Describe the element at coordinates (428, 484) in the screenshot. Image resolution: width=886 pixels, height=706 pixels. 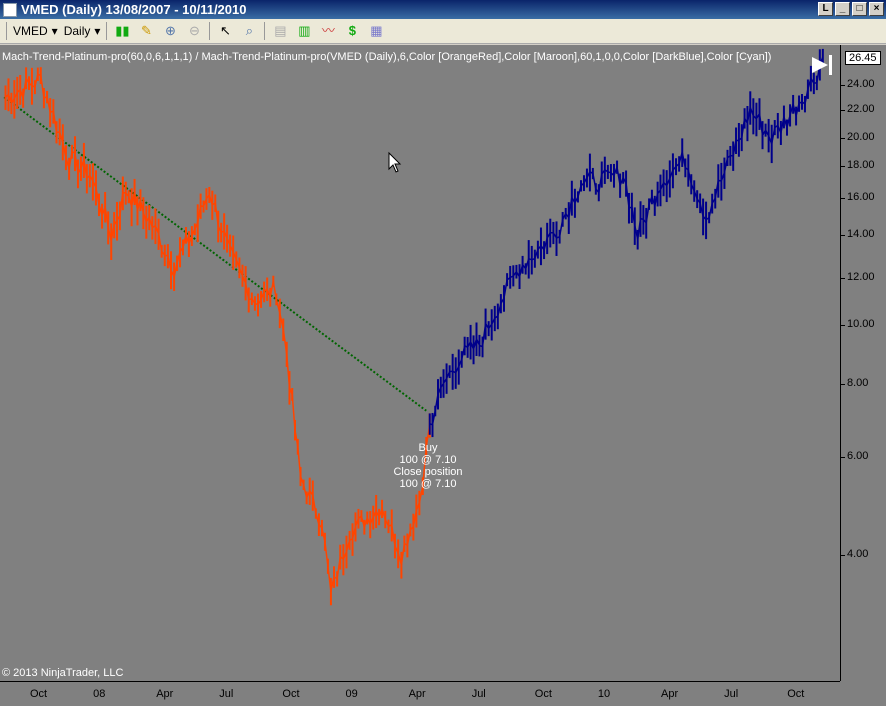
I see `close-fill-label: 100 @ 7.10` at that location.